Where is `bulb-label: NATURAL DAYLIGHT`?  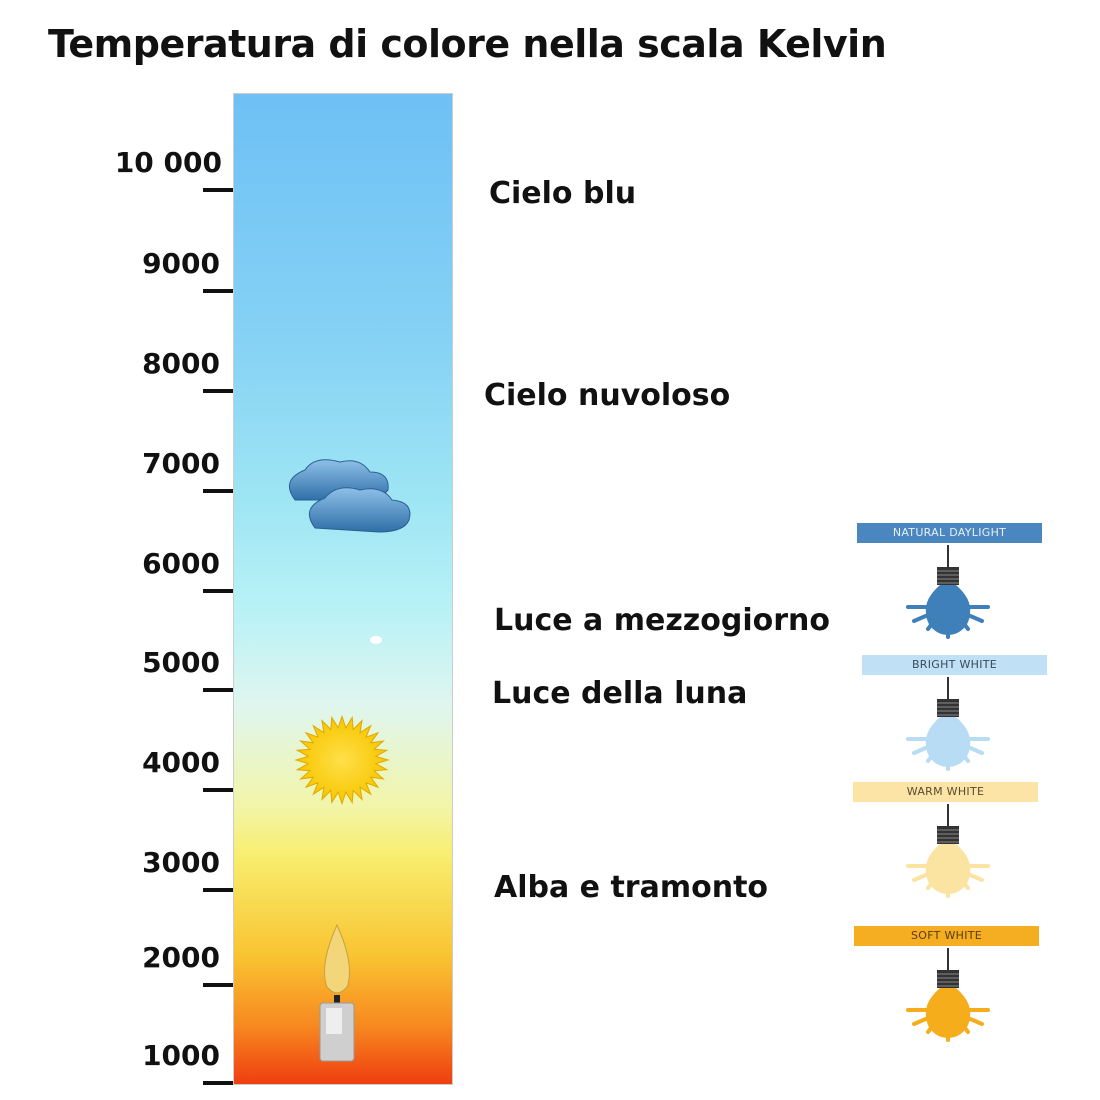
bulb-label: NATURAL DAYLIGHT is located at coordinates (949, 533).